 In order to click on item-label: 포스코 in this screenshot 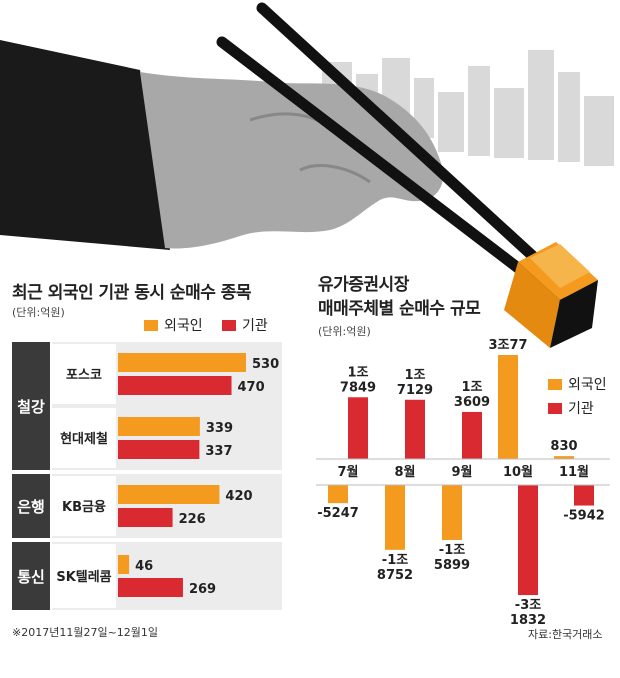, I will do `click(84, 375)`.